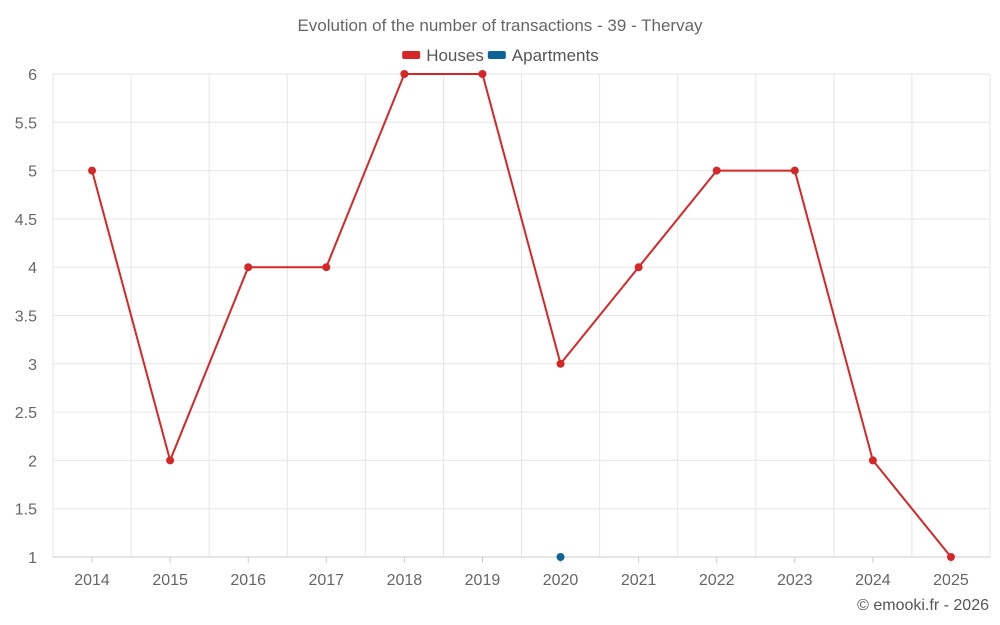  I want to click on legend: Houses Apartments, so click(500, 55).